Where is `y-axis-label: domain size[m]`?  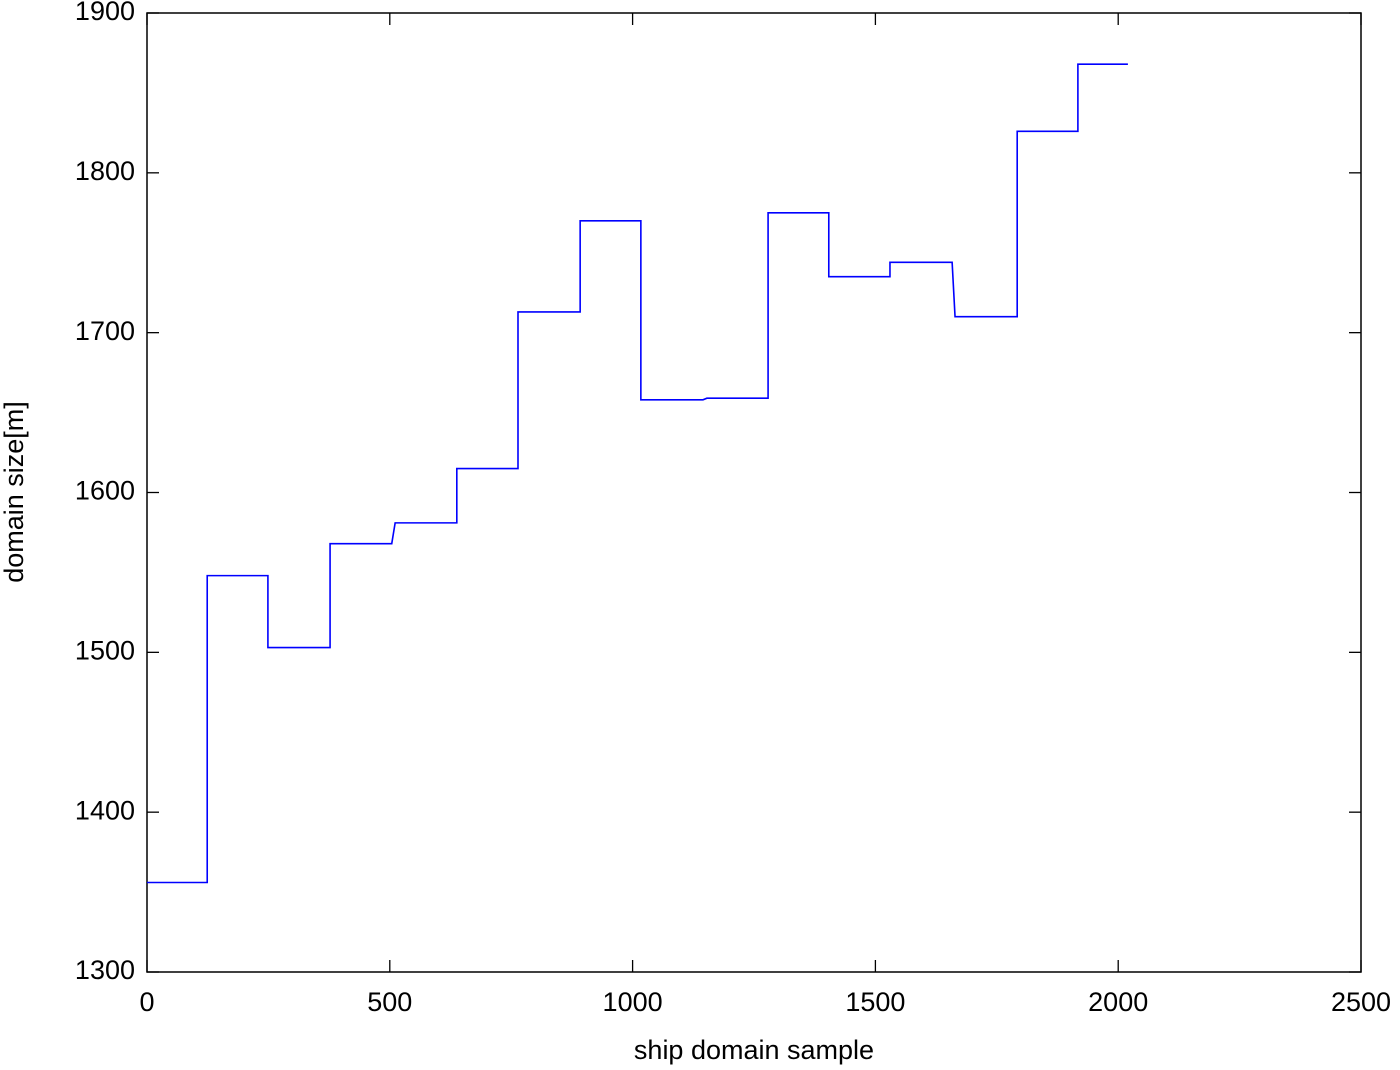 y-axis-label: domain size[m] is located at coordinates (14, 492).